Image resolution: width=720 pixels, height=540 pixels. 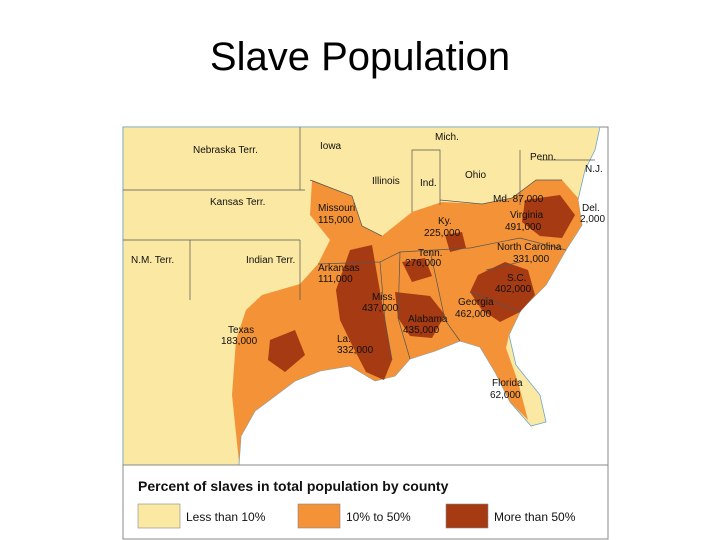 What do you see at coordinates (423, 263) in the screenshot?
I see `state-slaves: 276,000` at bounding box center [423, 263].